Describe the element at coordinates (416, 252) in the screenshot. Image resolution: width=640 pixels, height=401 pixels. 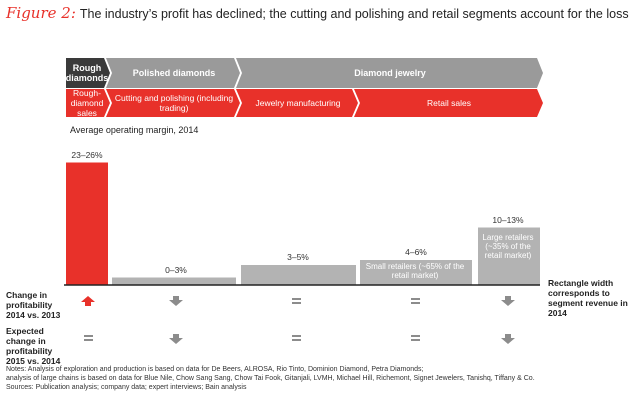
I see `bar-label-small-retailers: 4–6%` at that location.